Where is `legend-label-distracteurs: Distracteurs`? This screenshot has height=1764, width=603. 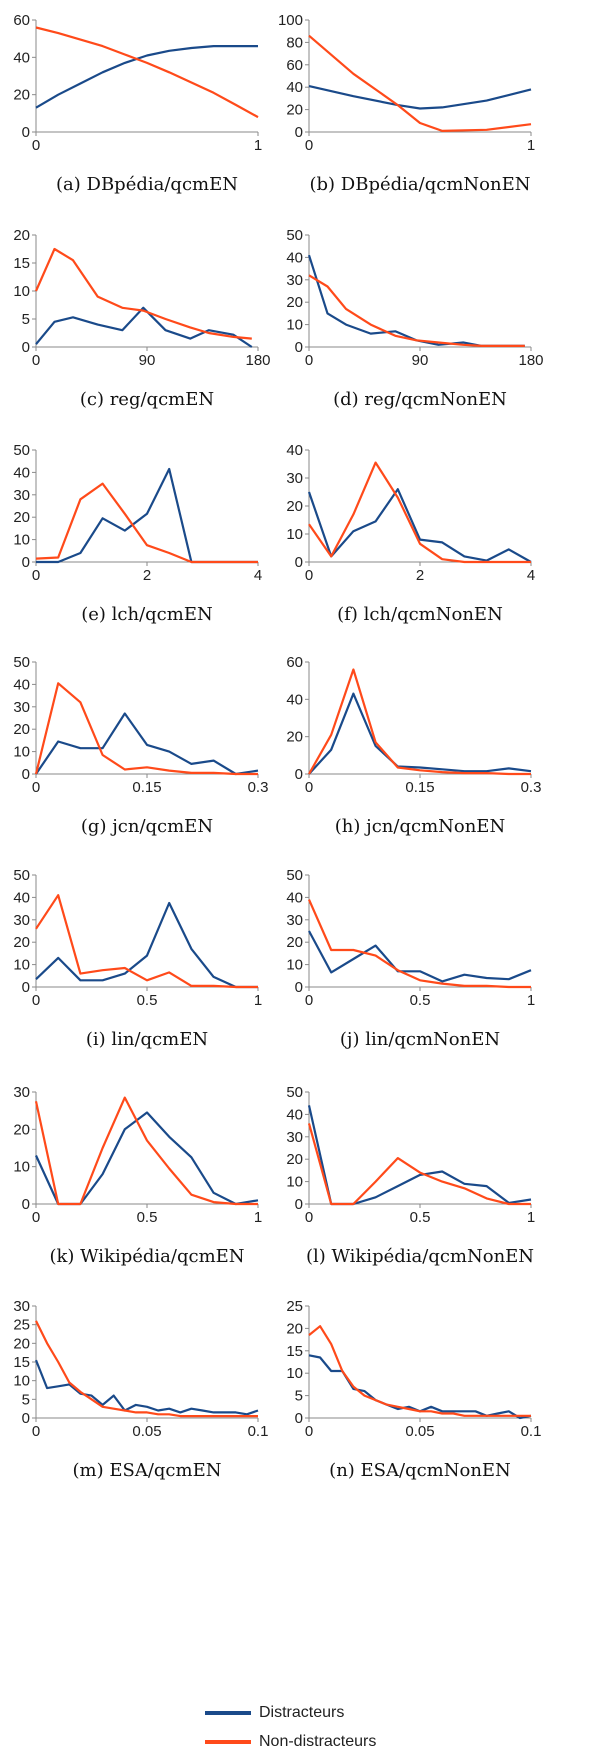 legend-label-distracteurs: Distracteurs is located at coordinates (302, 1712).